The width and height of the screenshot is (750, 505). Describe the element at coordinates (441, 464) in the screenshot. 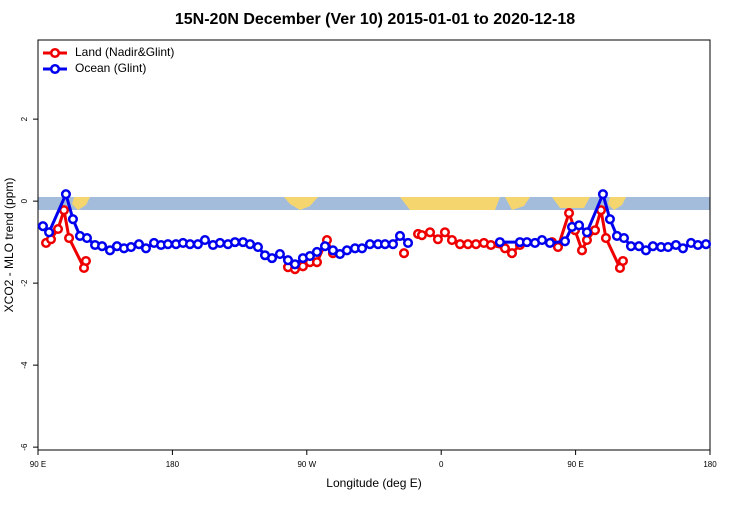

I see `x-tick-label: 0` at that location.